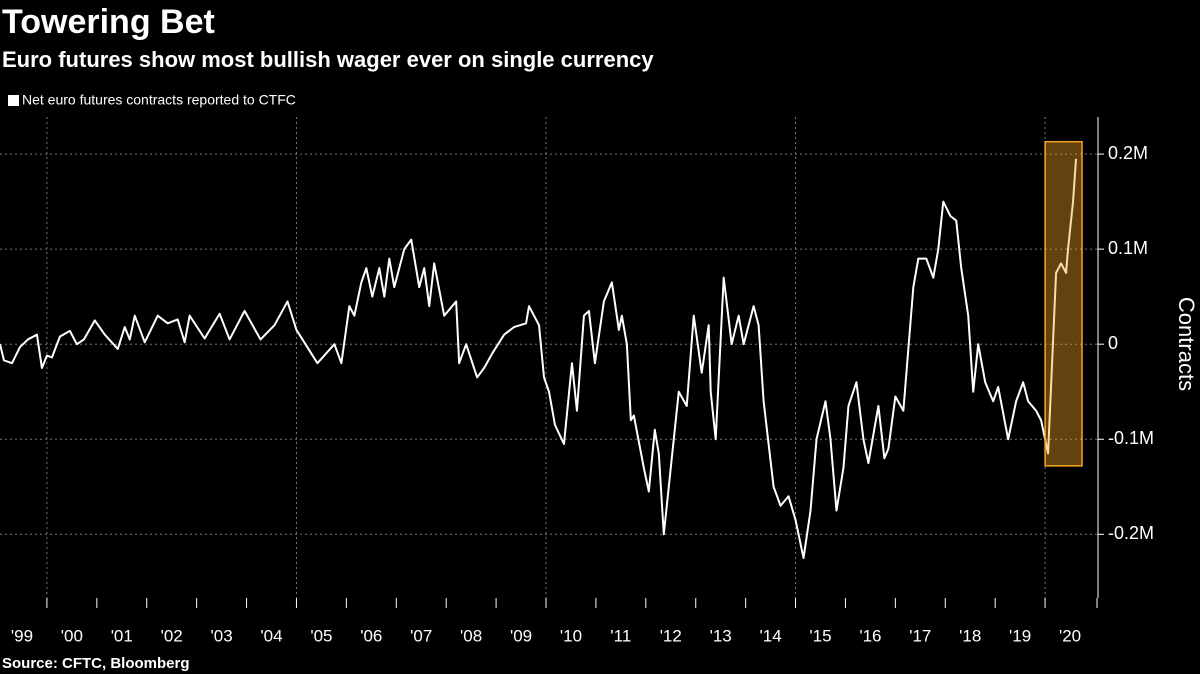 This screenshot has width=1200, height=674. I want to click on x-tick-label: '17, so click(920, 635).